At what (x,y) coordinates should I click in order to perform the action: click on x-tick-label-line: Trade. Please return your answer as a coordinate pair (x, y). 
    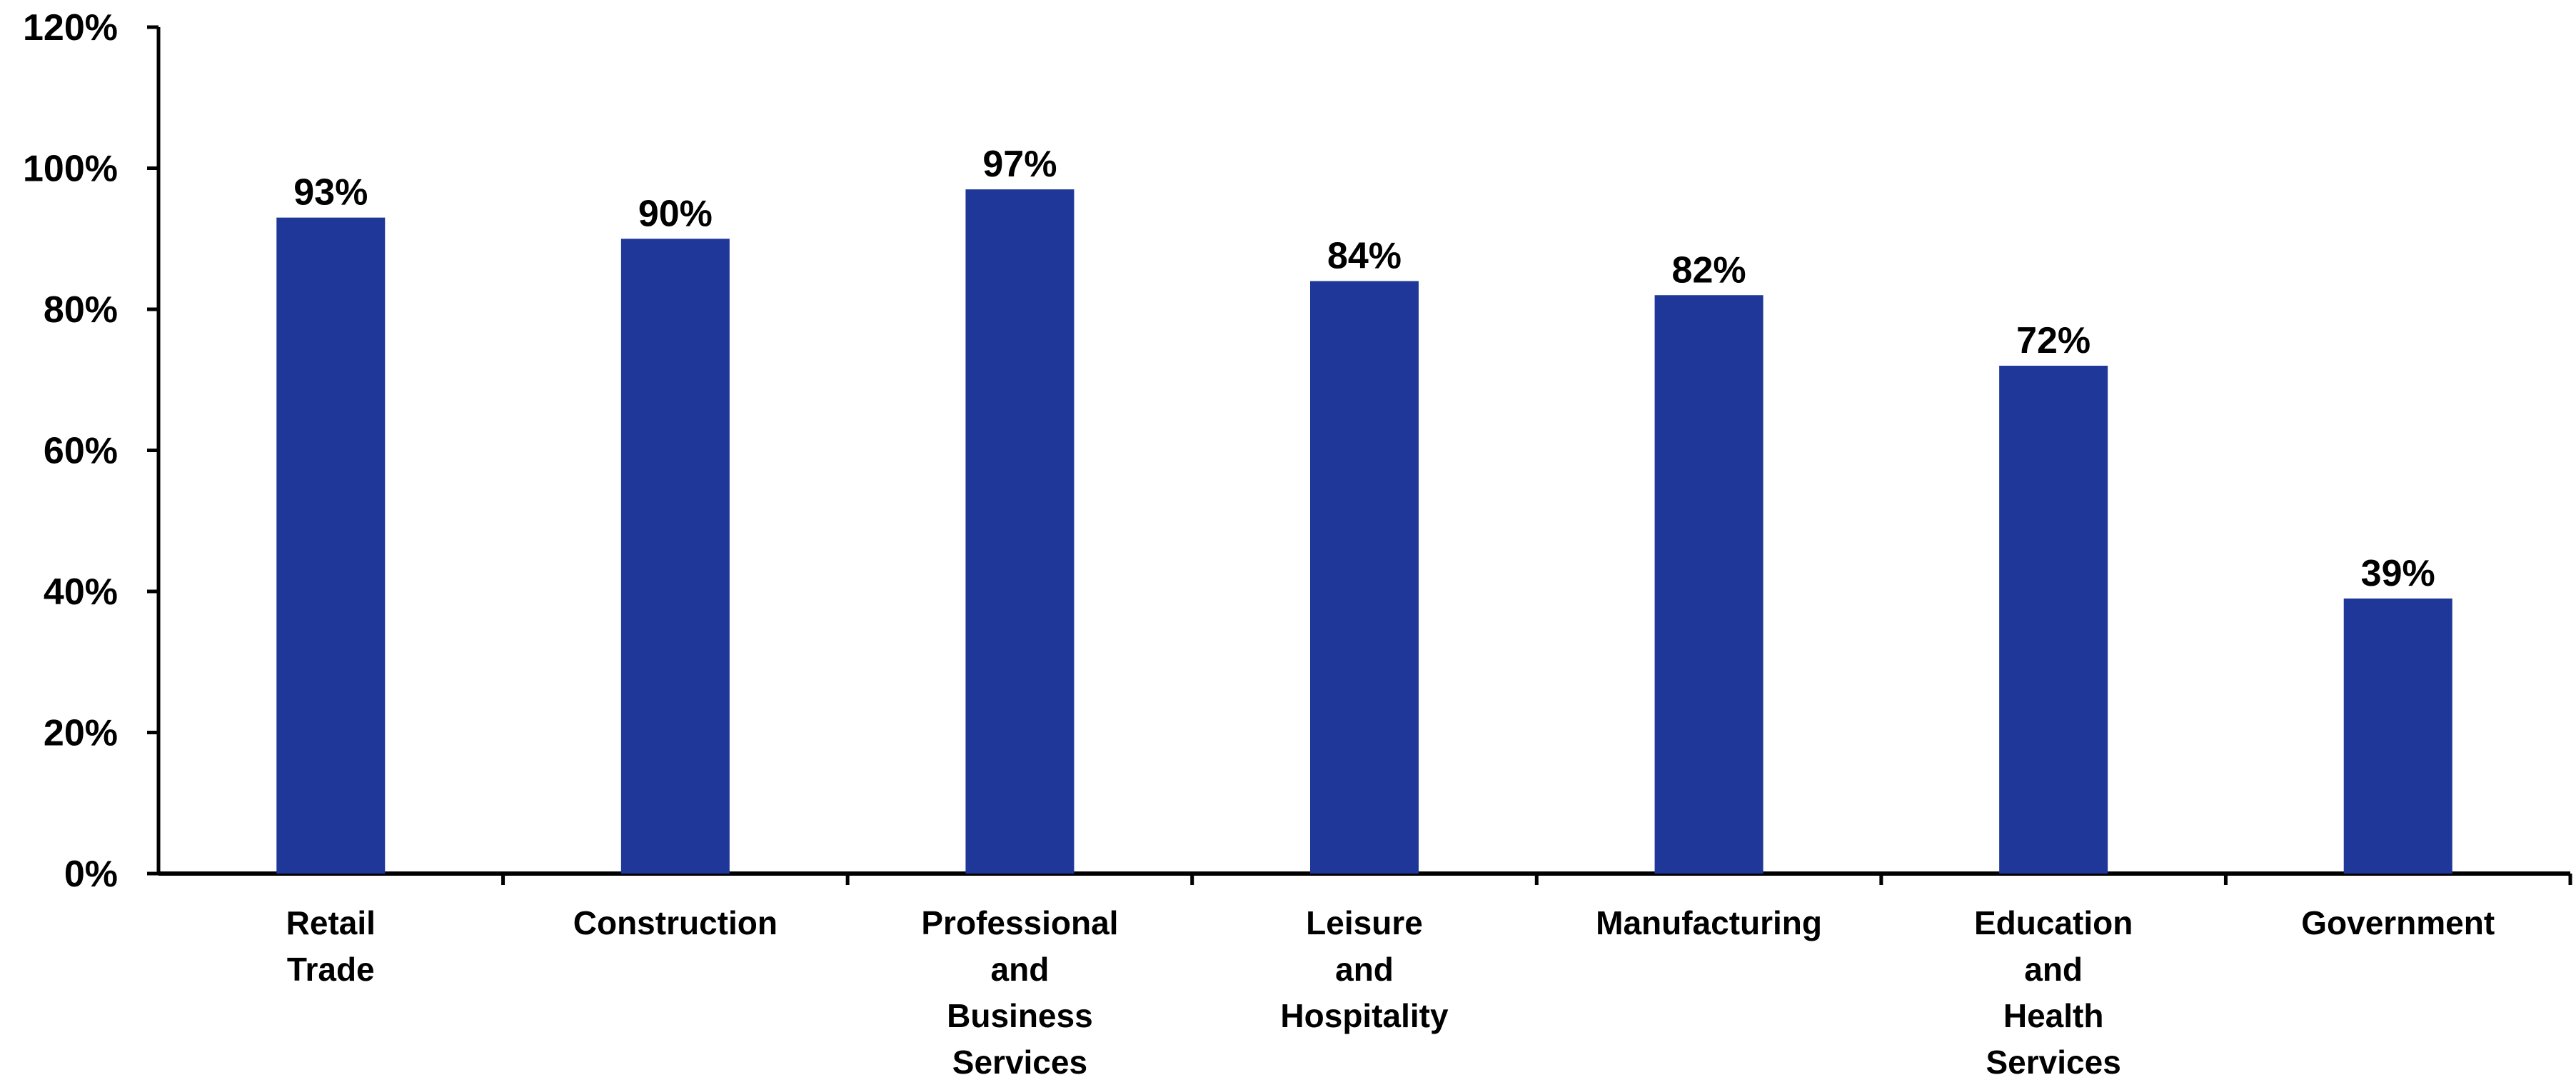
    Looking at the image, I should click on (331, 969).